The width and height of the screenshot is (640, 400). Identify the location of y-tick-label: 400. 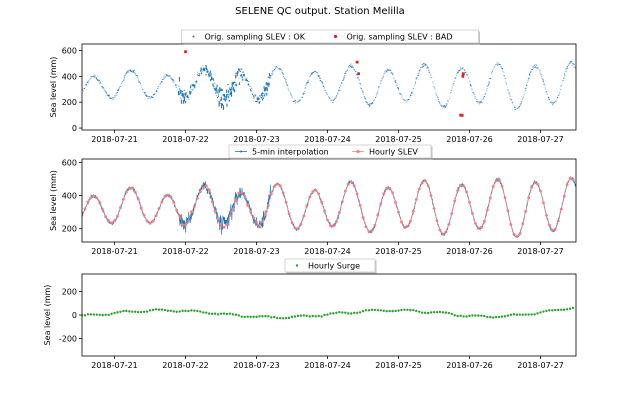
(69, 196).